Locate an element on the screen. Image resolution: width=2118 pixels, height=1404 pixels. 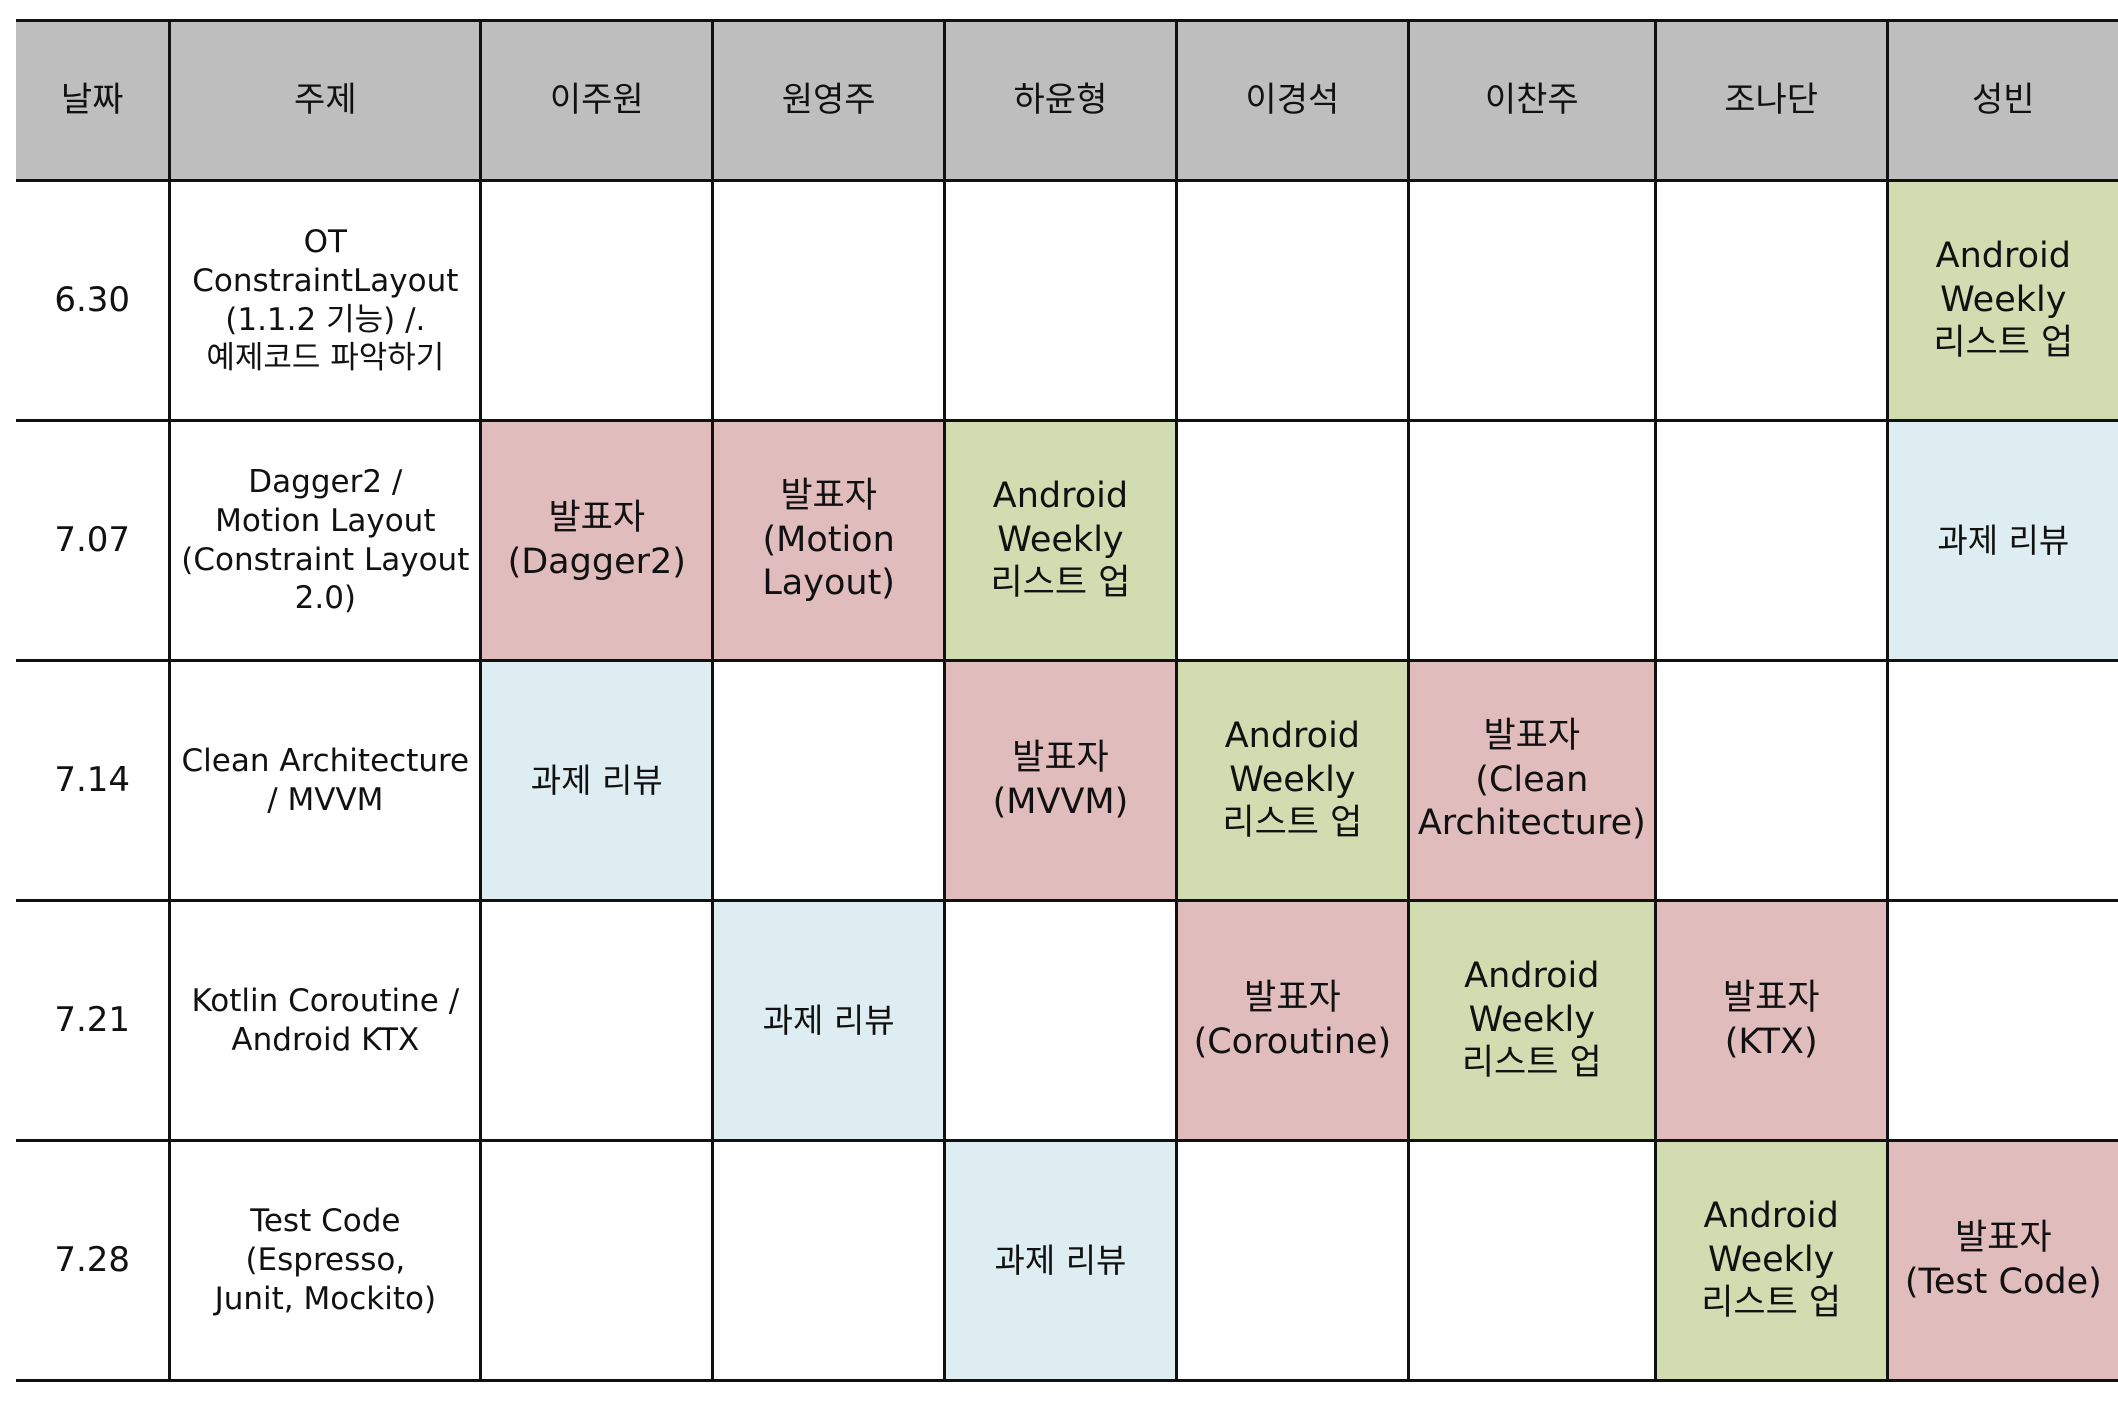
topic-cell: Clean Architecture / MVVM is located at coordinates (325, 780).